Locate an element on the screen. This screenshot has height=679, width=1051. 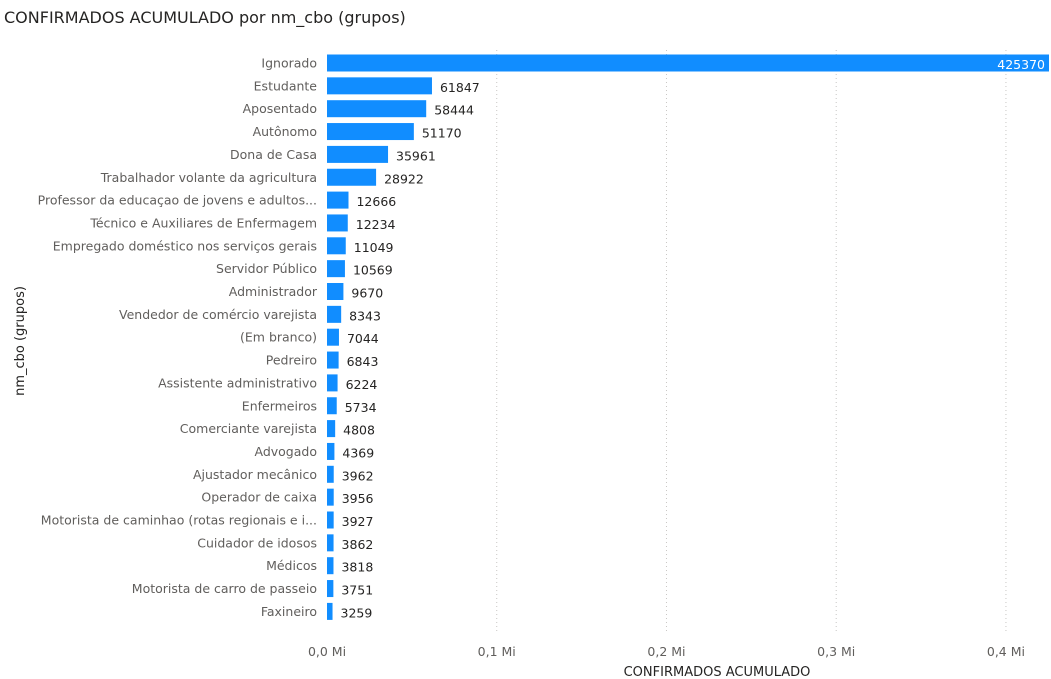
x-tick-label: 0,4 Mi is located at coordinates (1006, 651).